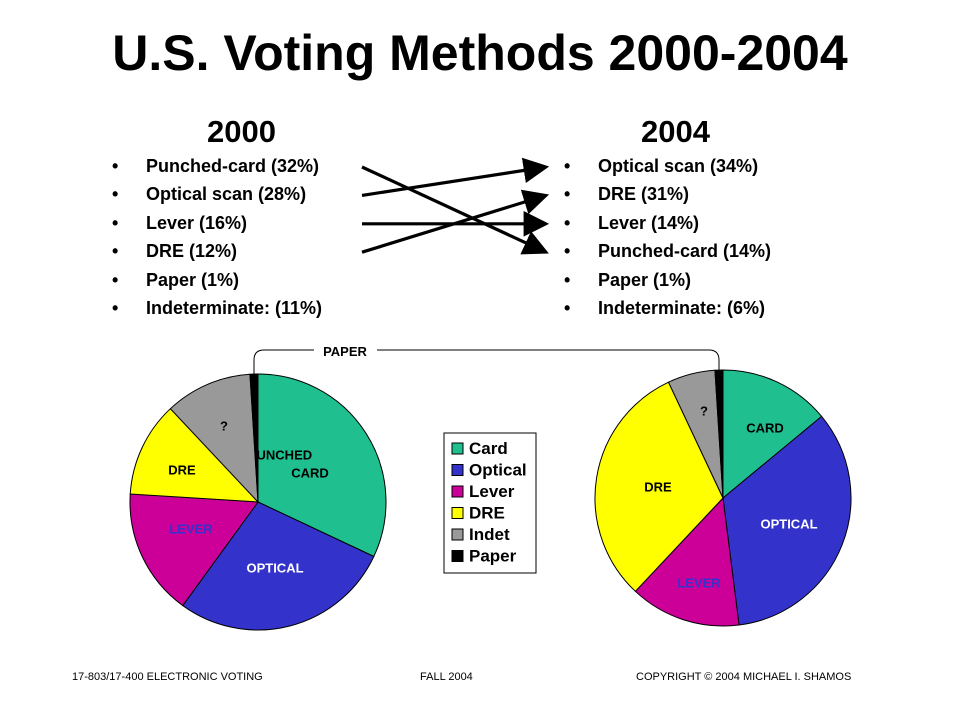 The image size is (960, 720). I want to click on legend-swatch-paper, so click(457, 556).